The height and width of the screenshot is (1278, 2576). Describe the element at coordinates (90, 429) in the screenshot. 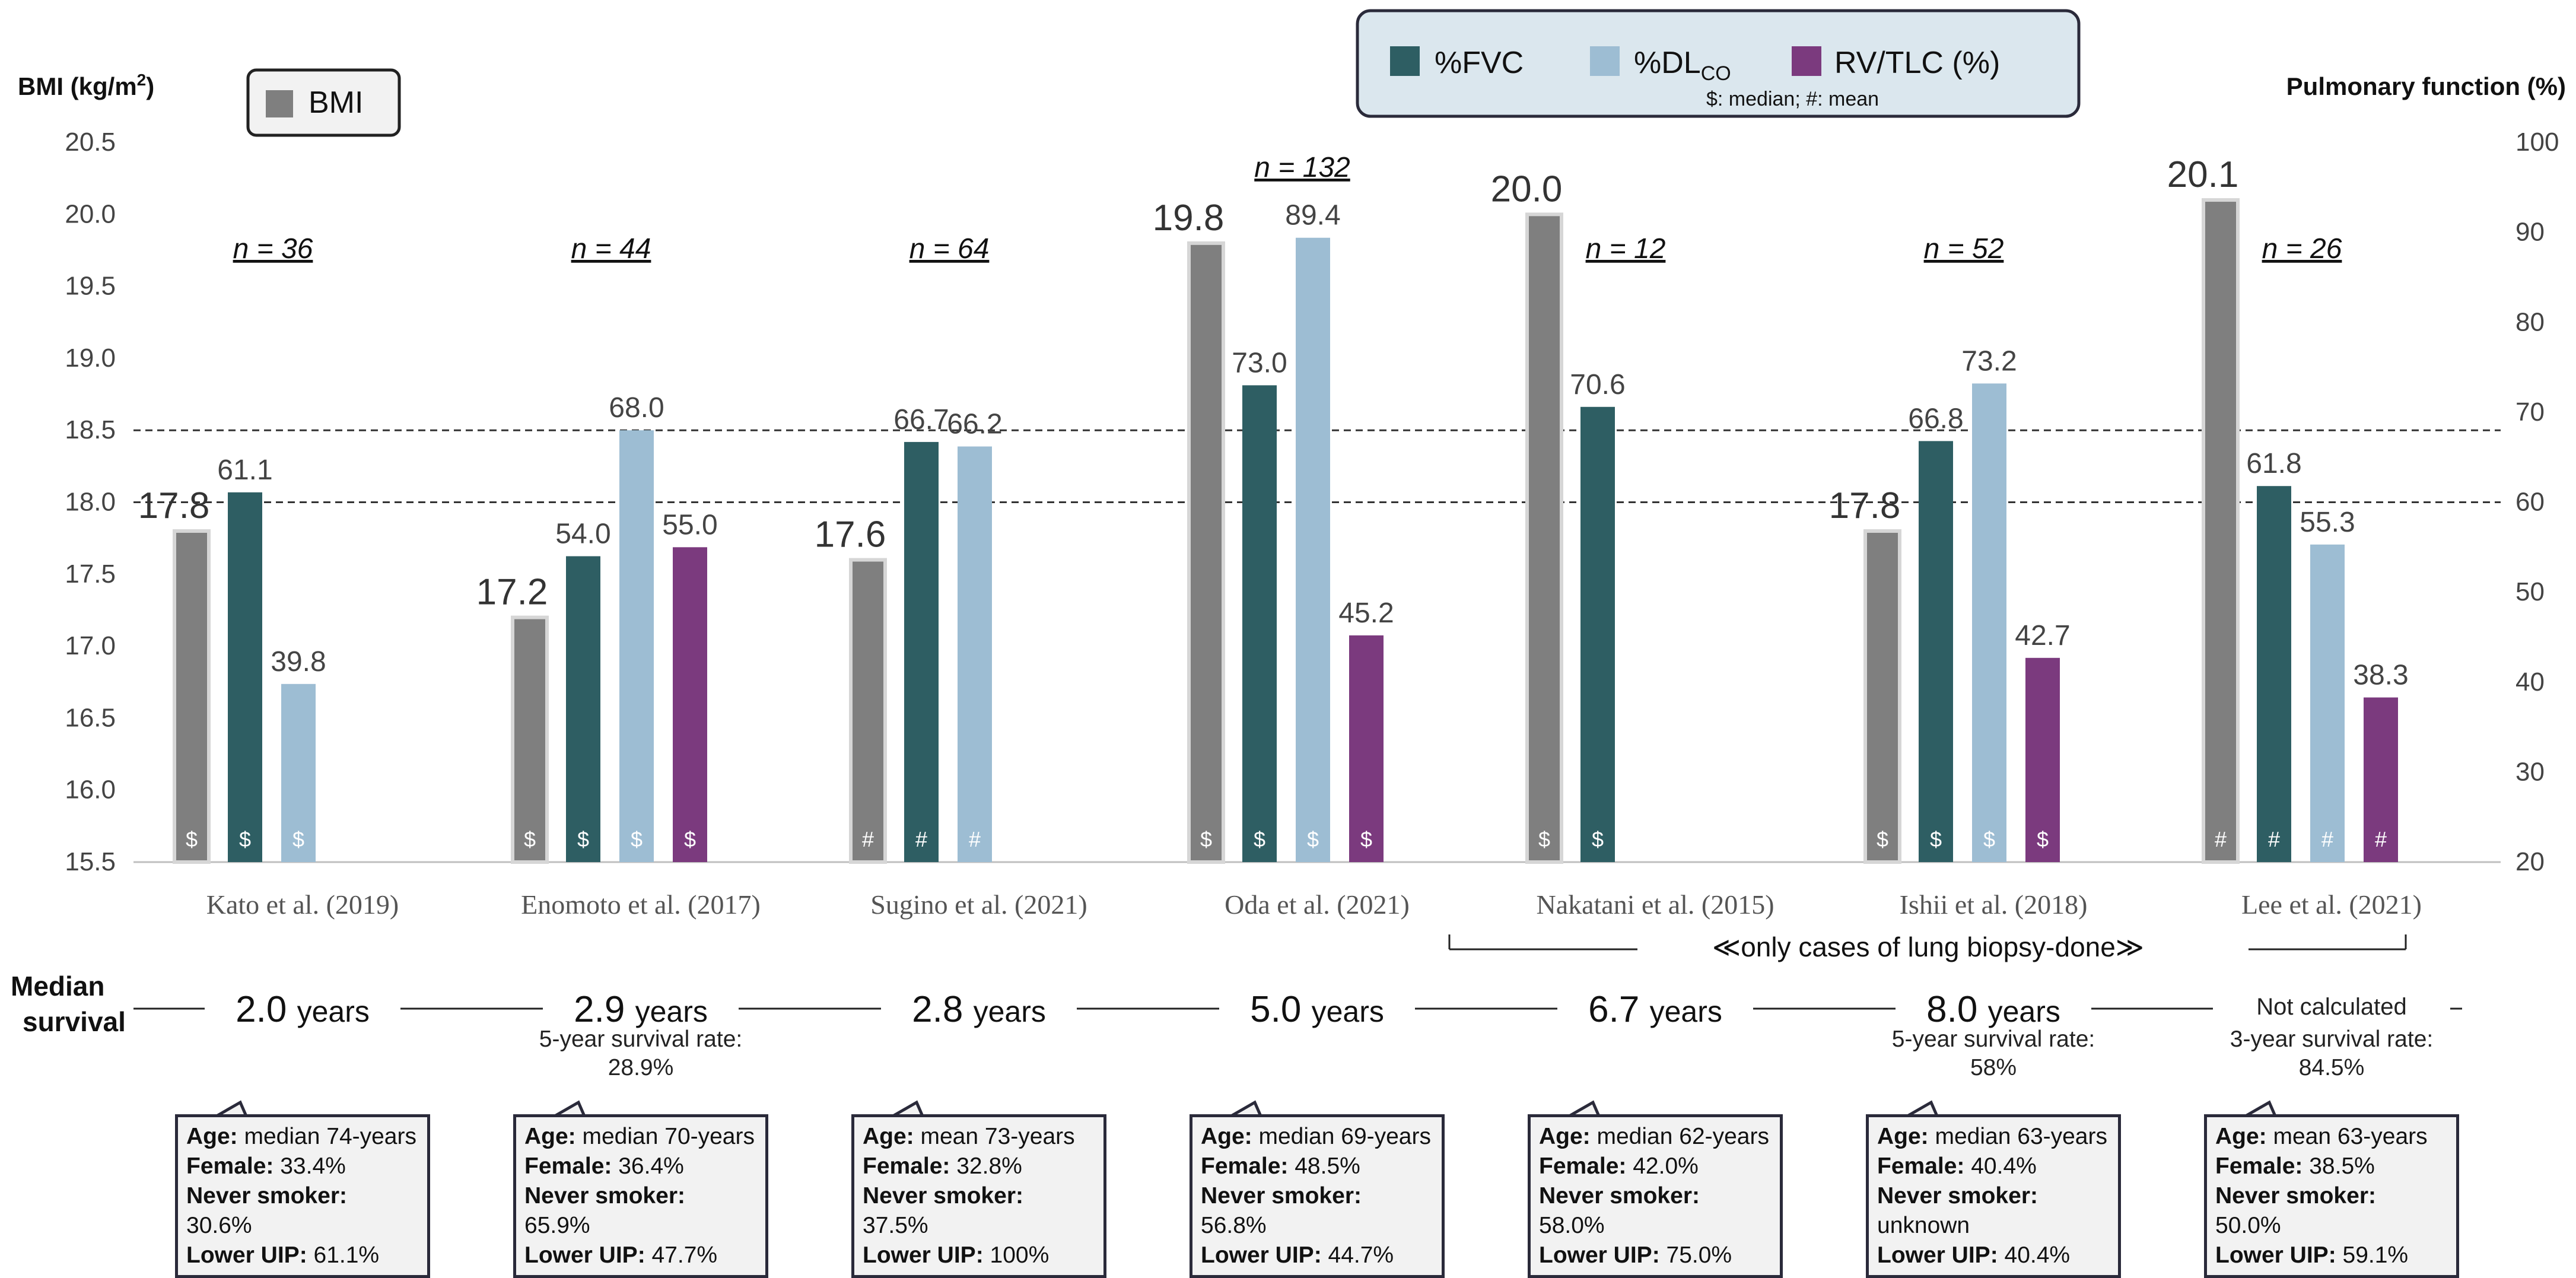

I see `left-tick-label: 18.5` at that location.